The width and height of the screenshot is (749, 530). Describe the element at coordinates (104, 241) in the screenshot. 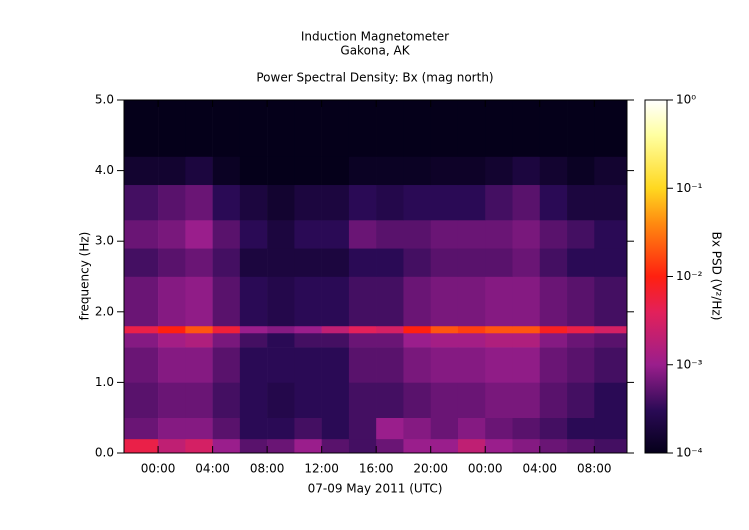

I see `y-tick-label: 3.0` at that location.